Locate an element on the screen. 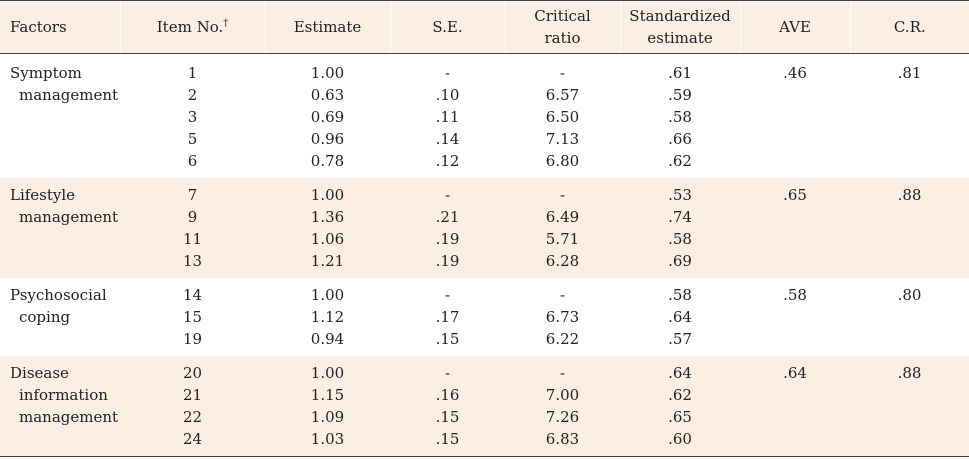 The width and height of the screenshot is (969, 459). estimate-cell: 1.00 1.12 0.94 is located at coordinates (327, 317).